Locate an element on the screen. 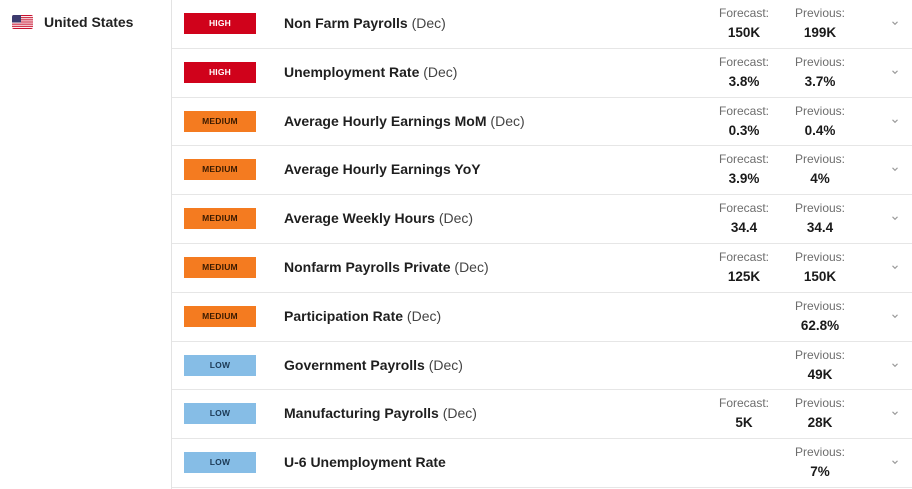  event-name: Participation Rate (Dec) is located at coordinates (362, 316).